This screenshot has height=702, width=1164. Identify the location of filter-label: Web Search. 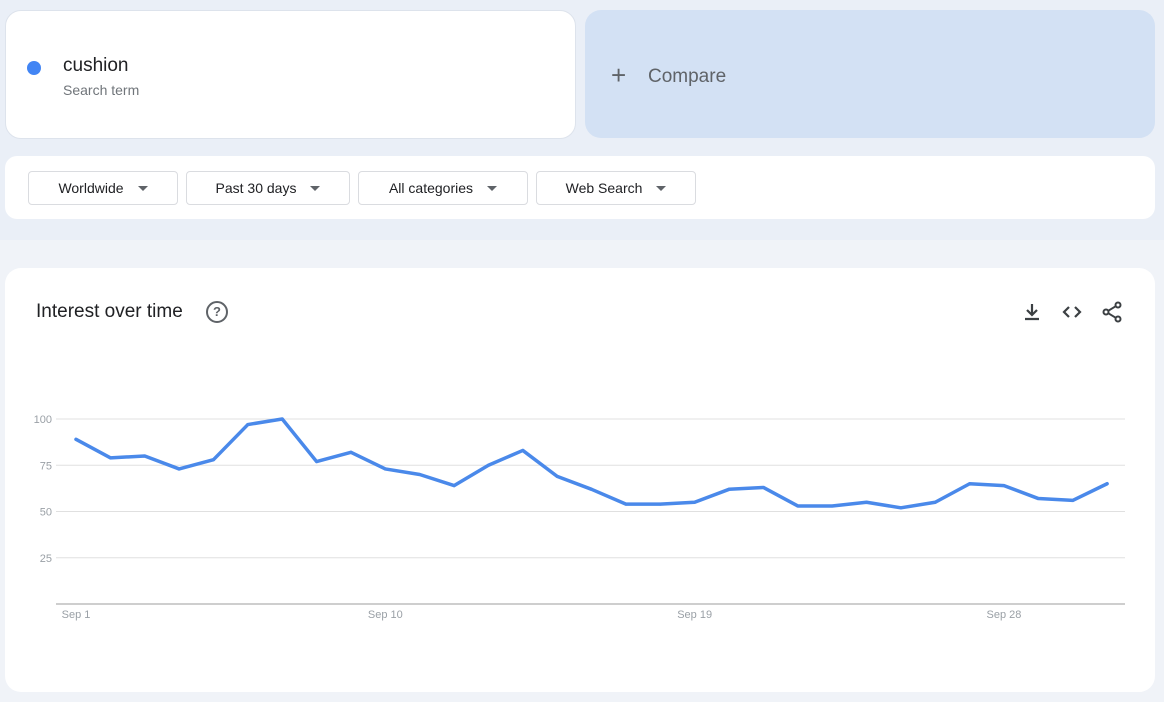
(604, 188).